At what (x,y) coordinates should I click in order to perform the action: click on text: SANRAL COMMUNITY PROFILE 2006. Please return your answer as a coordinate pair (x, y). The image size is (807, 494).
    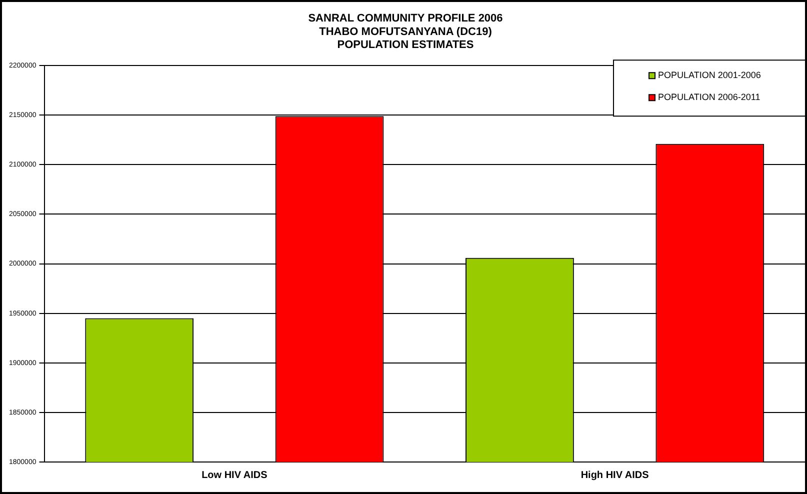
    Looking at the image, I should click on (405, 18).